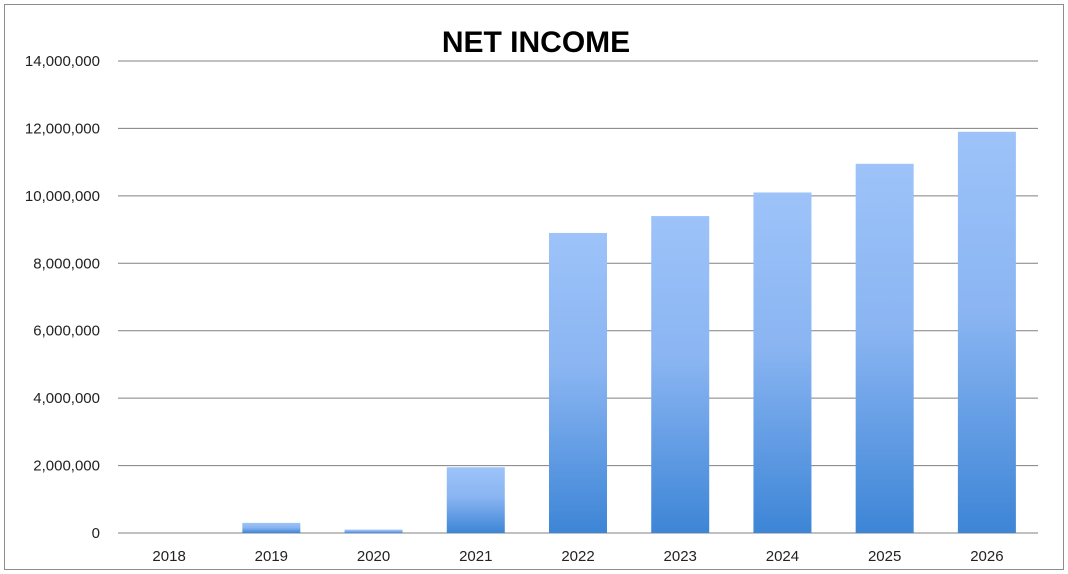  What do you see at coordinates (475, 556) in the screenshot?
I see `x-tick-label: 2021` at bounding box center [475, 556].